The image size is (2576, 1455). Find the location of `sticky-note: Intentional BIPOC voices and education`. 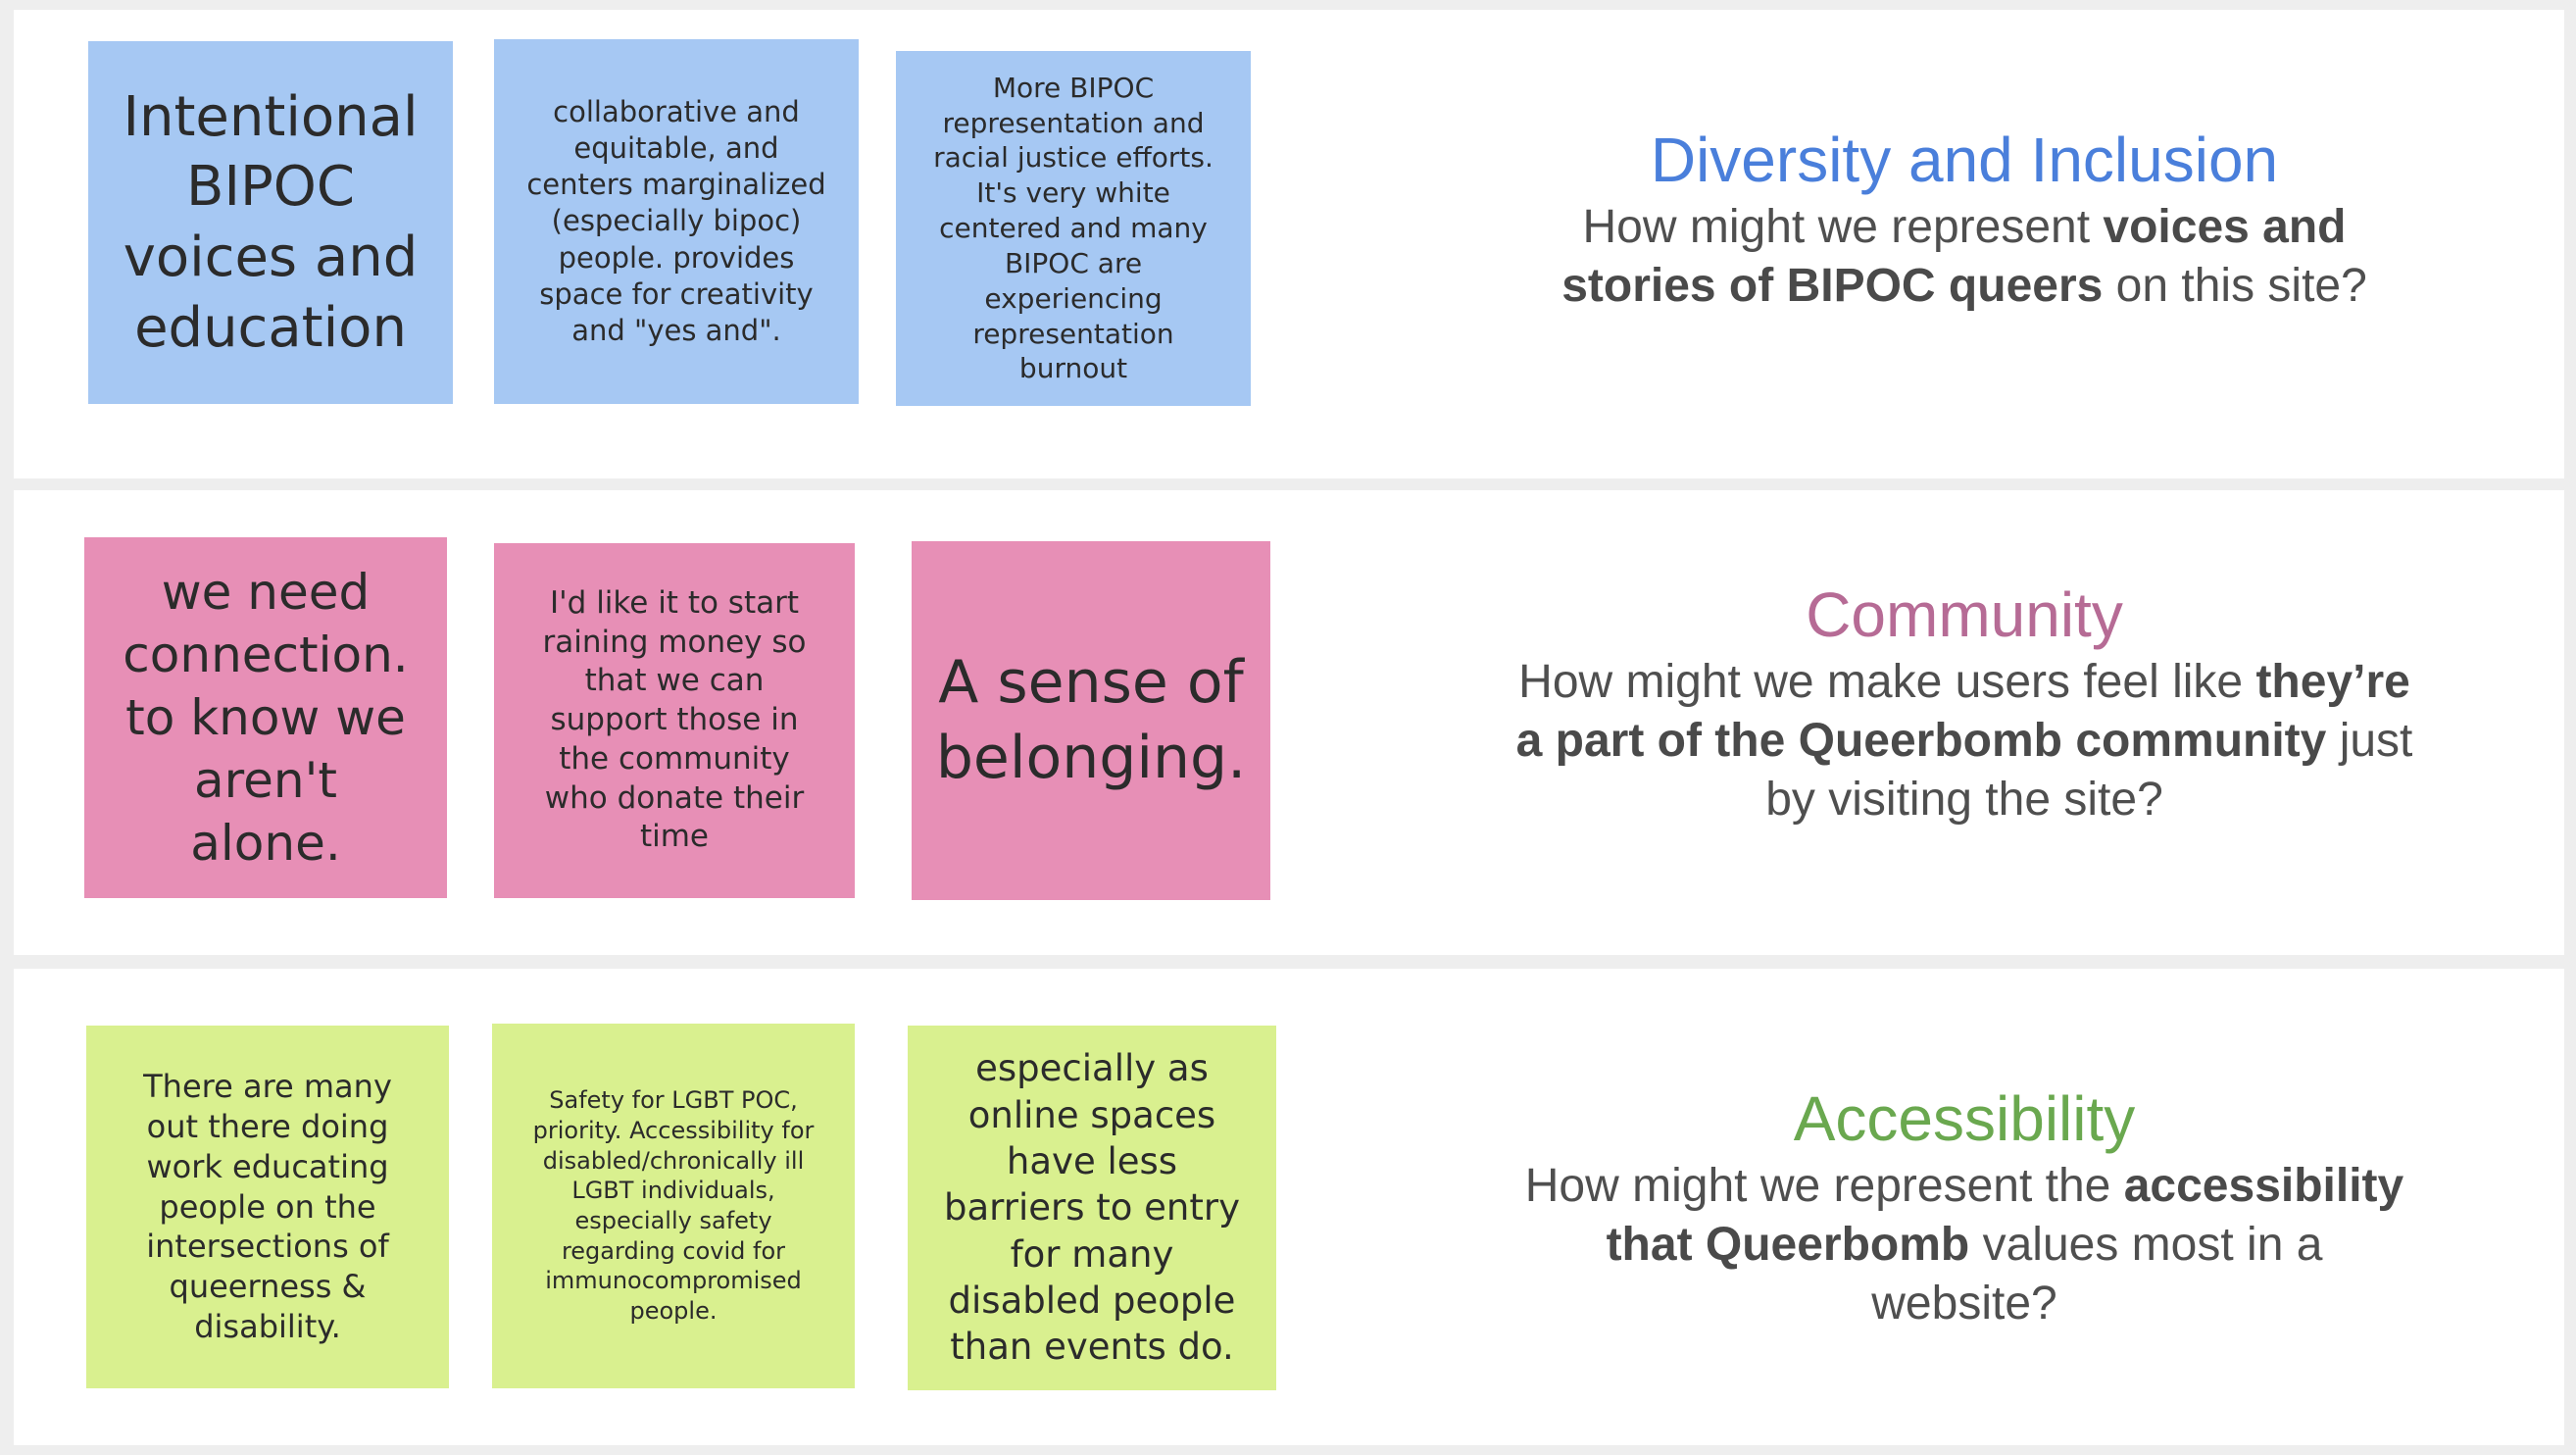

sticky-note: Intentional BIPOC voices and education is located at coordinates (270, 229).